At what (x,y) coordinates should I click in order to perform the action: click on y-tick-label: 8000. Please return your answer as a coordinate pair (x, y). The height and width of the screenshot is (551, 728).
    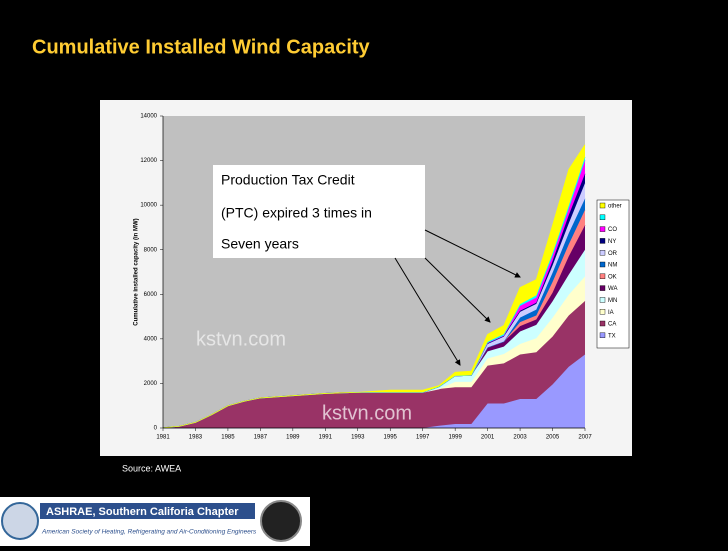
    Looking at the image, I should click on (151, 250).